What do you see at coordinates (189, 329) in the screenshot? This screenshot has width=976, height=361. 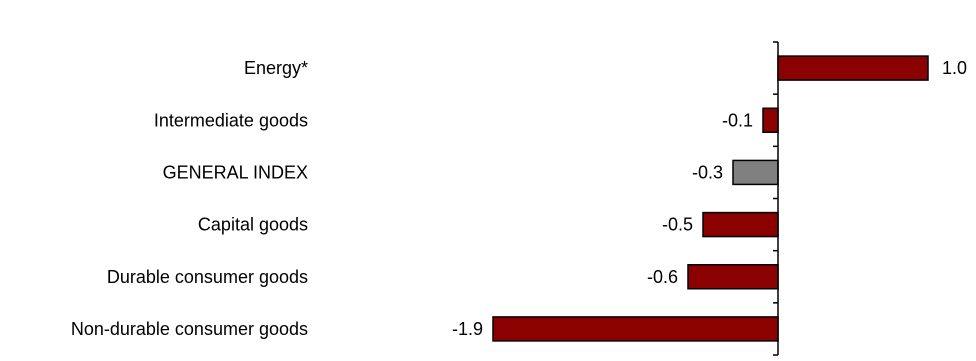 I see `category-label-5: Non-durable consumer goods` at bounding box center [189, 329].